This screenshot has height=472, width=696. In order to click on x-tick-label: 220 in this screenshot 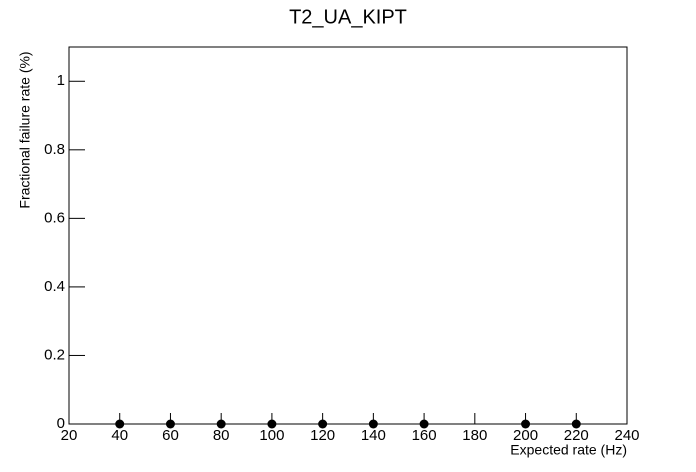, I will do `click(576, 435)`.